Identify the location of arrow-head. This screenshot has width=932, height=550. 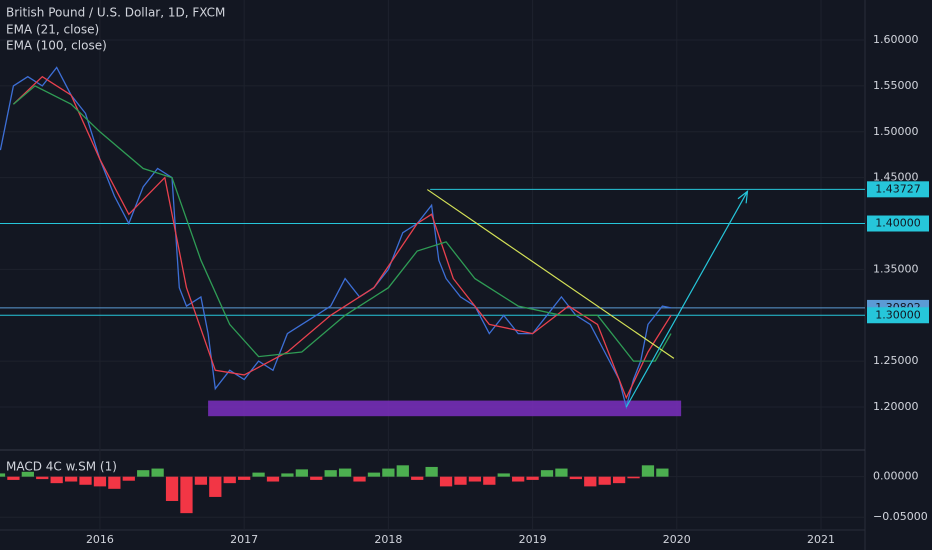
(743, 197).